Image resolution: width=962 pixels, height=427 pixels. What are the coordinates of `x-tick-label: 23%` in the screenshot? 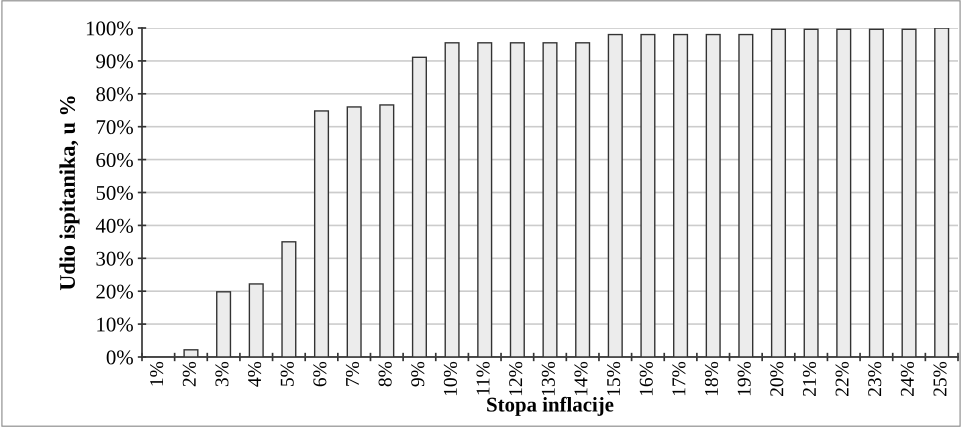 It's located at (875, 379).